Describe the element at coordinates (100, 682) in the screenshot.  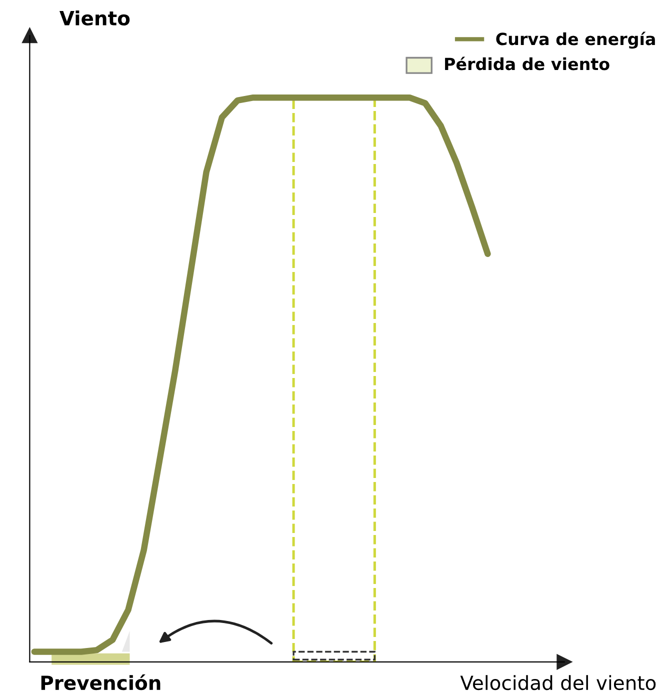
I see `text: Prevención` at that location.